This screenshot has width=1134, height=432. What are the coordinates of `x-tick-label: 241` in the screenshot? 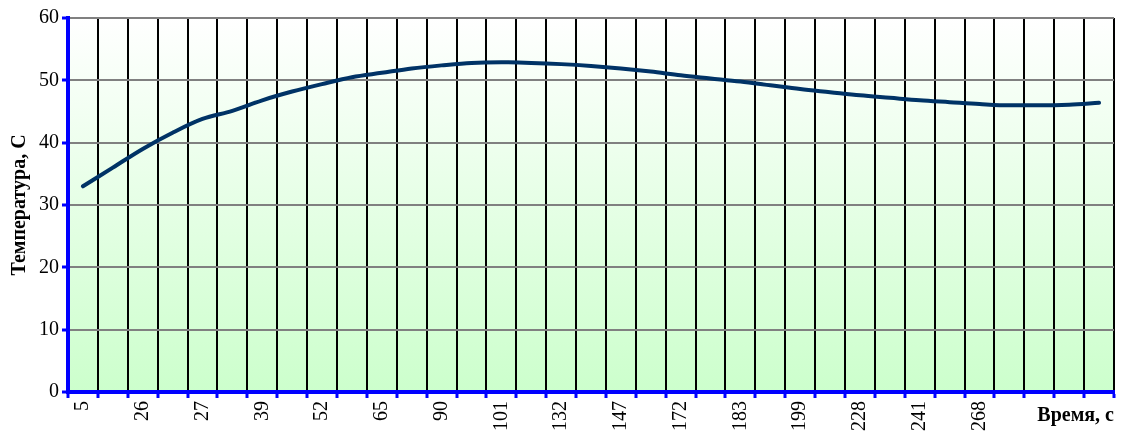 It's located at (917, 416).